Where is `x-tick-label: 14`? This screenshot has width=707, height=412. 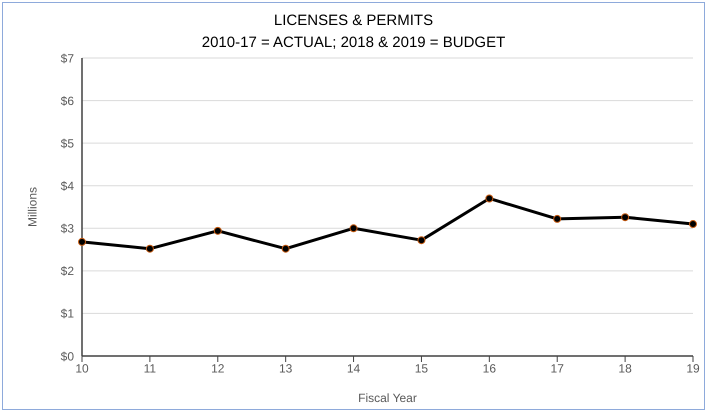 x-tick-label: 14 is located at coordinates (353, 369).